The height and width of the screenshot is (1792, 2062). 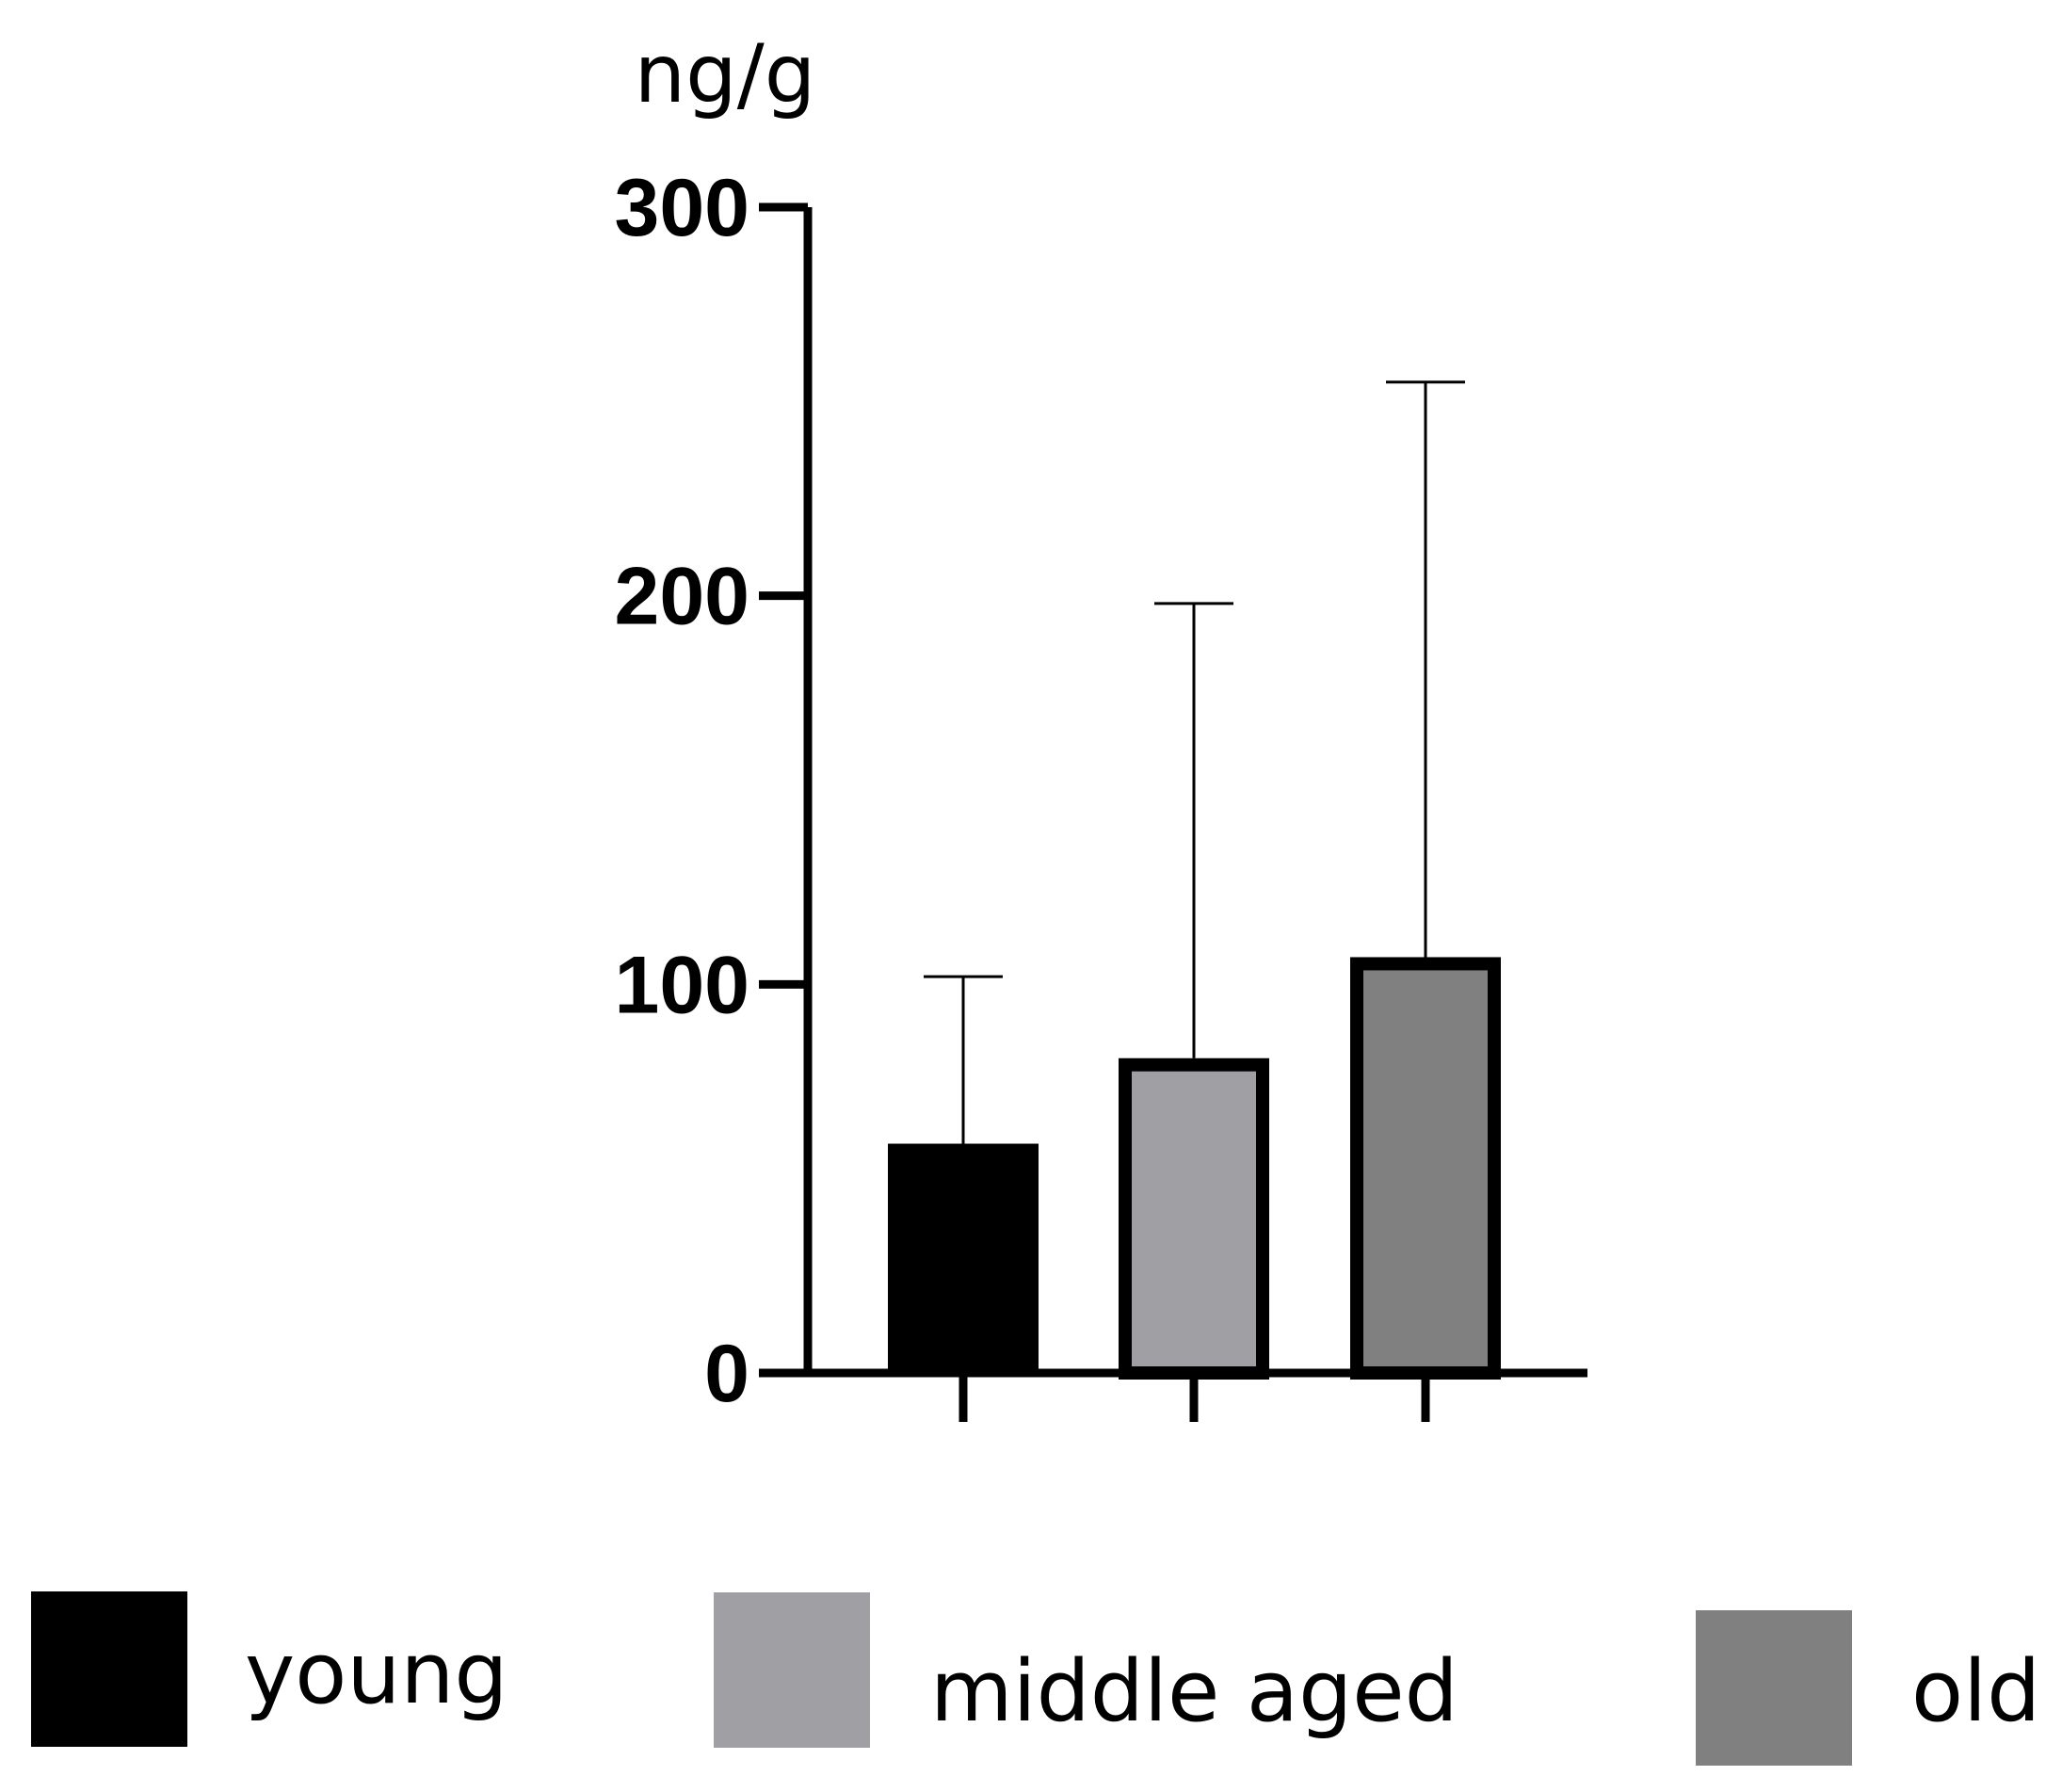 I want to click on error-bars, so click(x=1194, y=762).